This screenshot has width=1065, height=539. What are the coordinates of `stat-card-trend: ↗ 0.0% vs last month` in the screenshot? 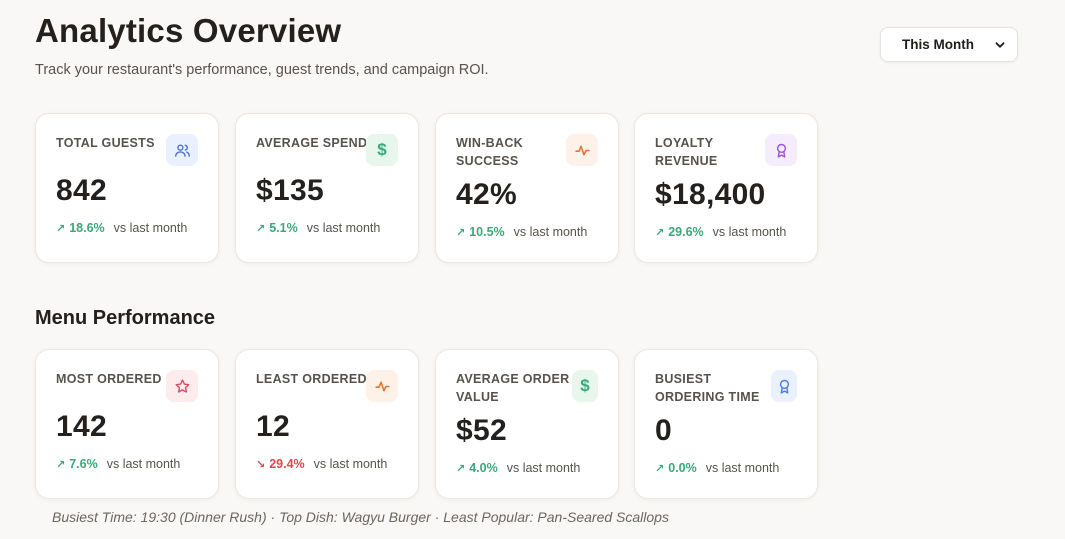 It's located at (717, 468).